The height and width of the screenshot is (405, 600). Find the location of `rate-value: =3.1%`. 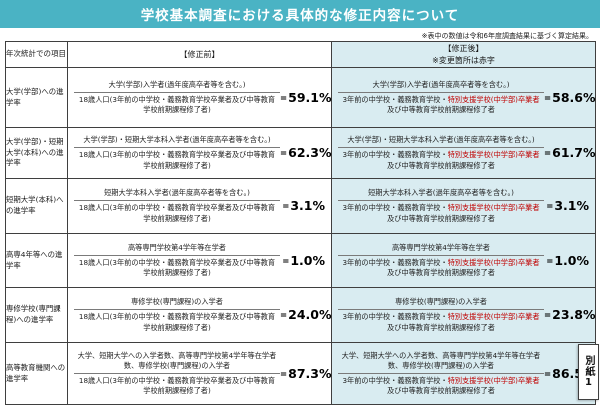

rate-value: =3.1% is located at coordinates (568, 205).